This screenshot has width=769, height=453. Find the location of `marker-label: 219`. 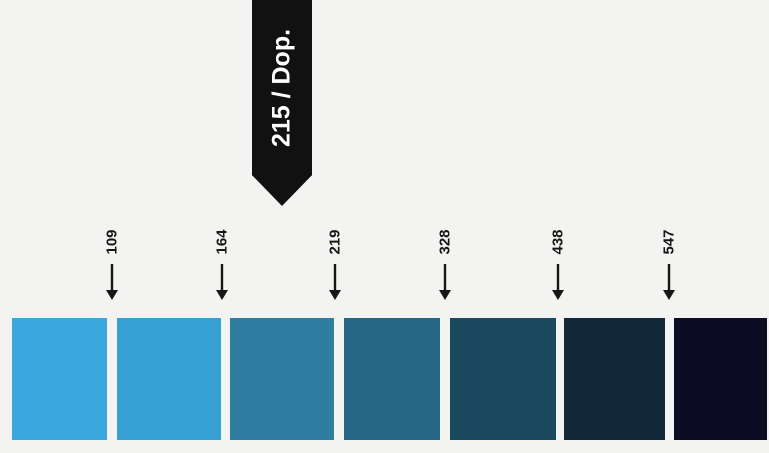

marker-label: 219 is located at coordinates (335, 242).